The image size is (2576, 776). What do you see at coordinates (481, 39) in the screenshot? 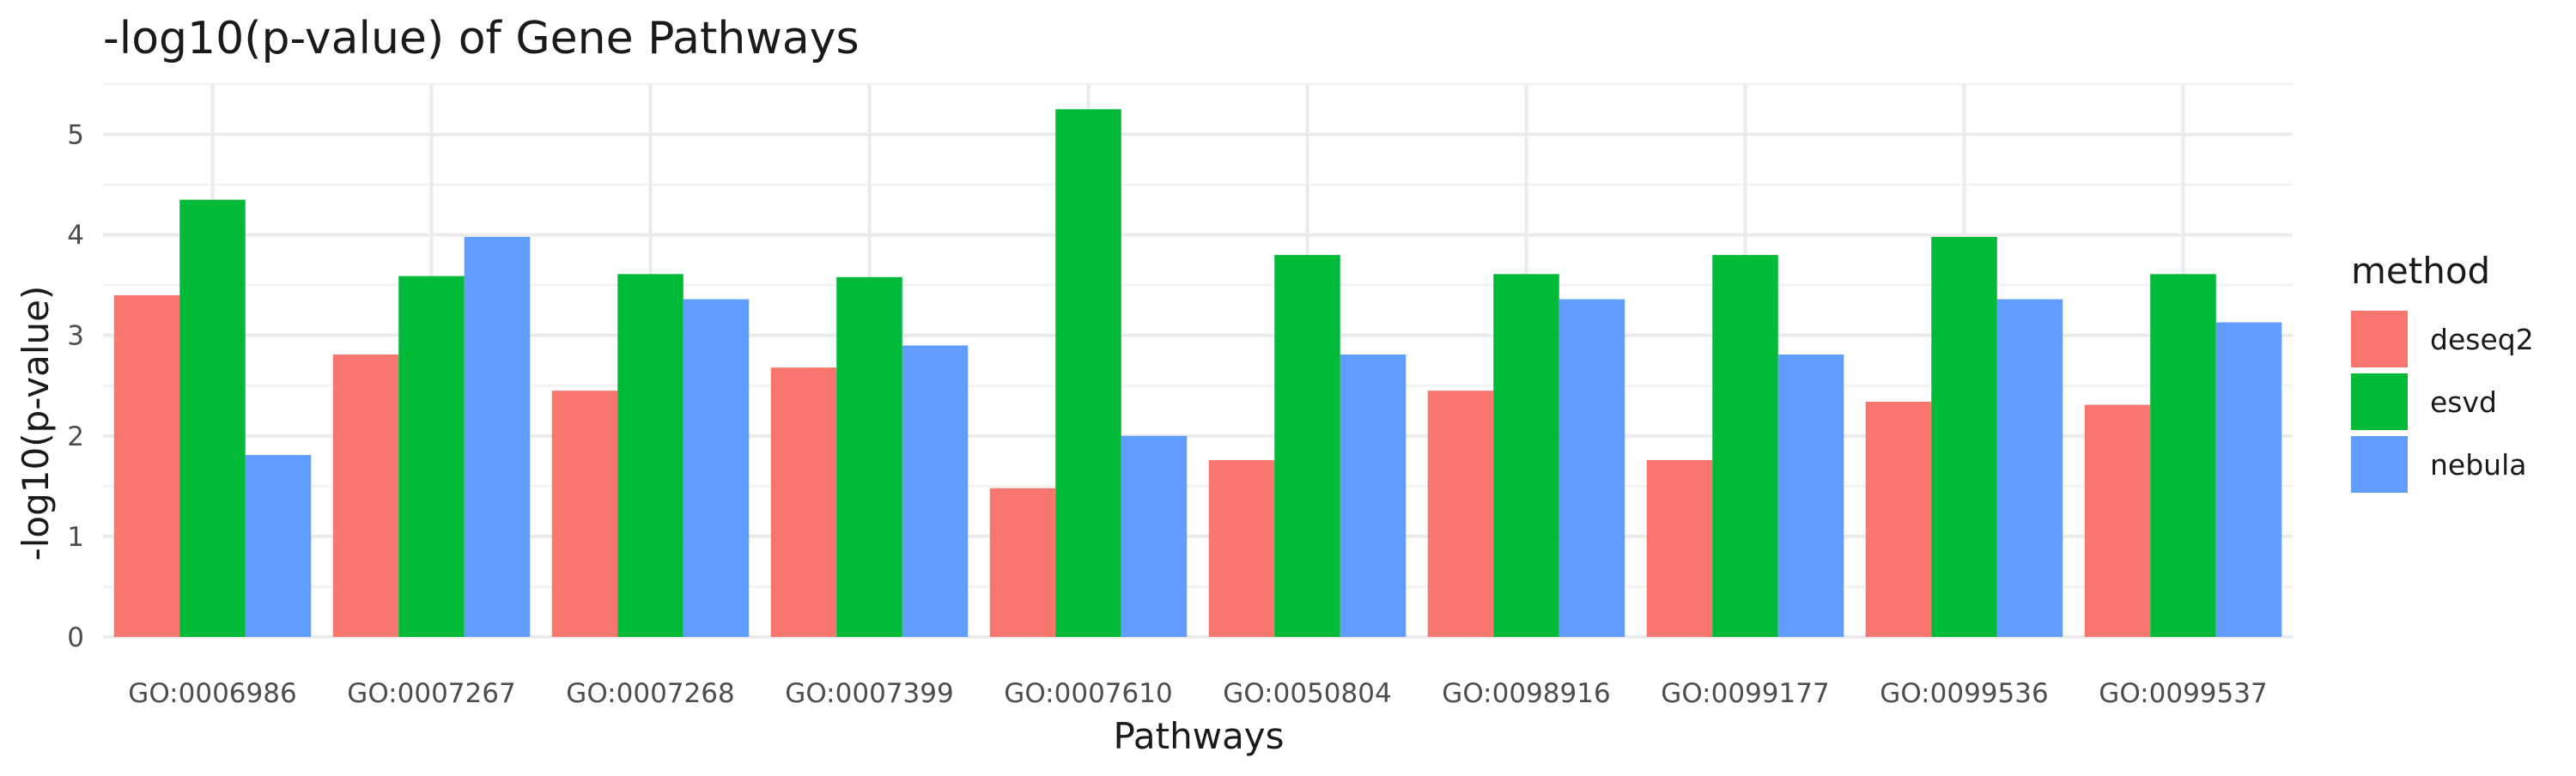
I see `chart-title: -log10(p-value) of Gene Pathways` at bounding box center [481, 39].